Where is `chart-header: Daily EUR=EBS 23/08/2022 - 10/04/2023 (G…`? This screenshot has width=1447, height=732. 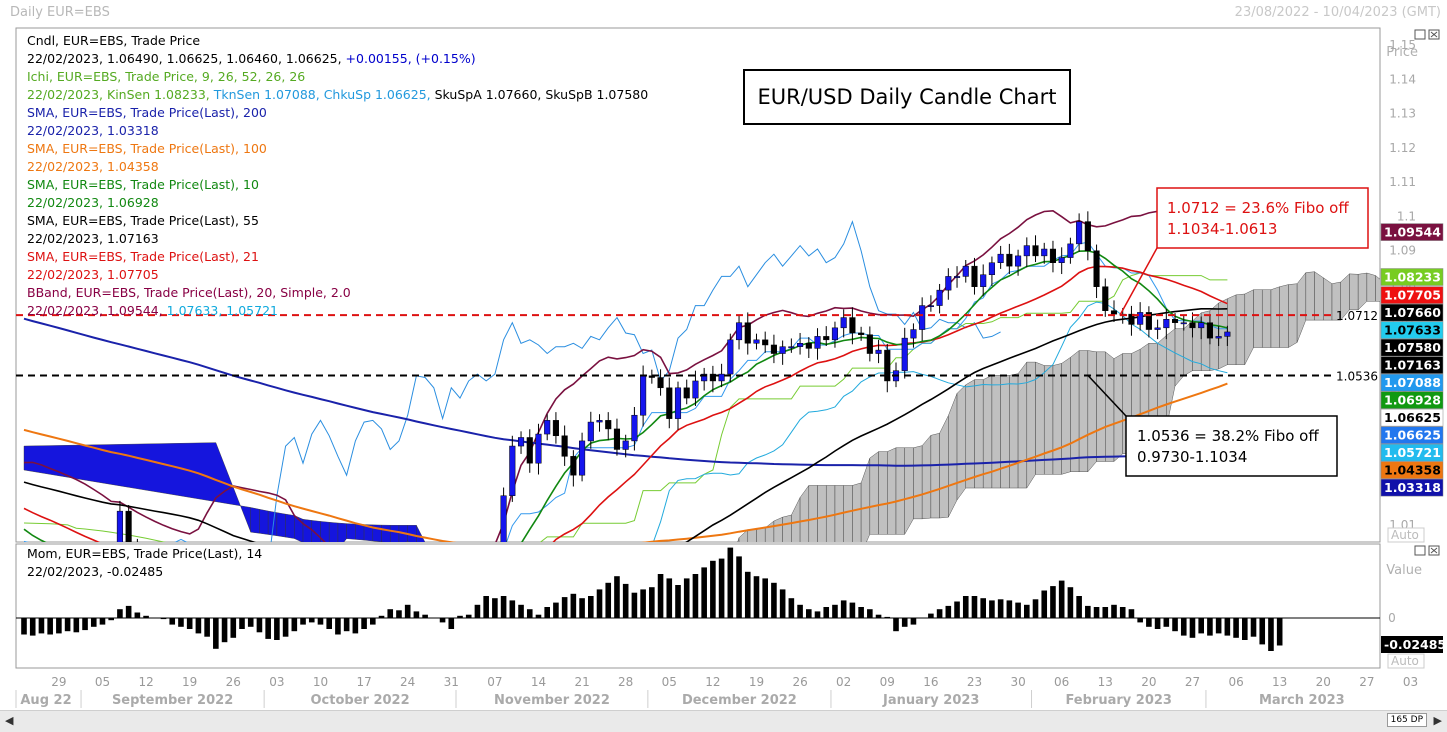 chart-header: Daily EUR=EBS 23/08/2022 - 10/04/2023 (G… is located at coordinates (723, 14).